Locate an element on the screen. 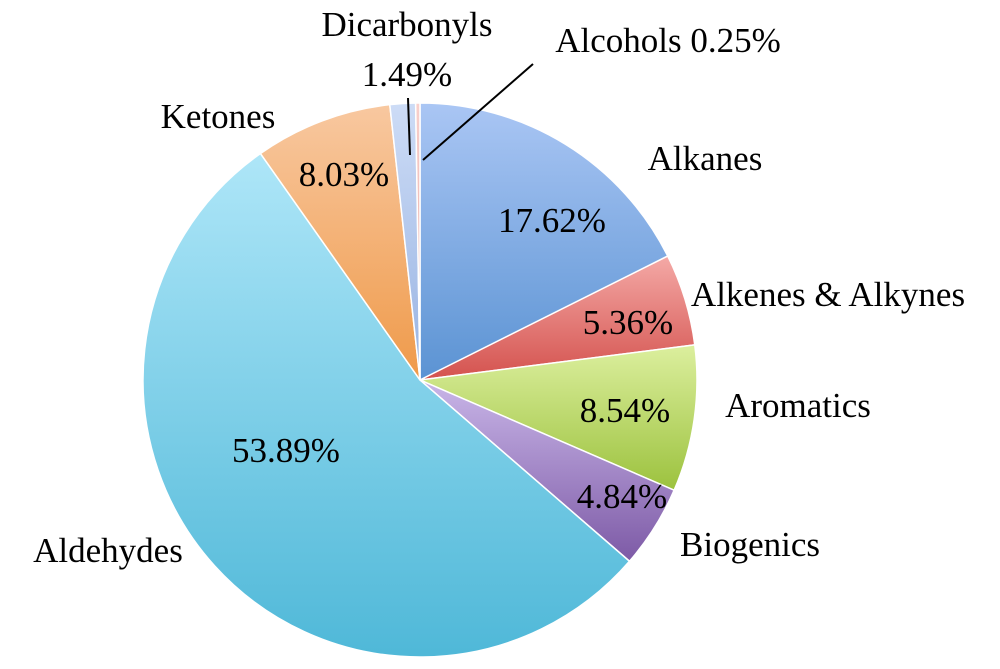 This screenshot has width=1000, height=669. slice-label-biogenics: Biogenics is located at coordinates (750, 544).